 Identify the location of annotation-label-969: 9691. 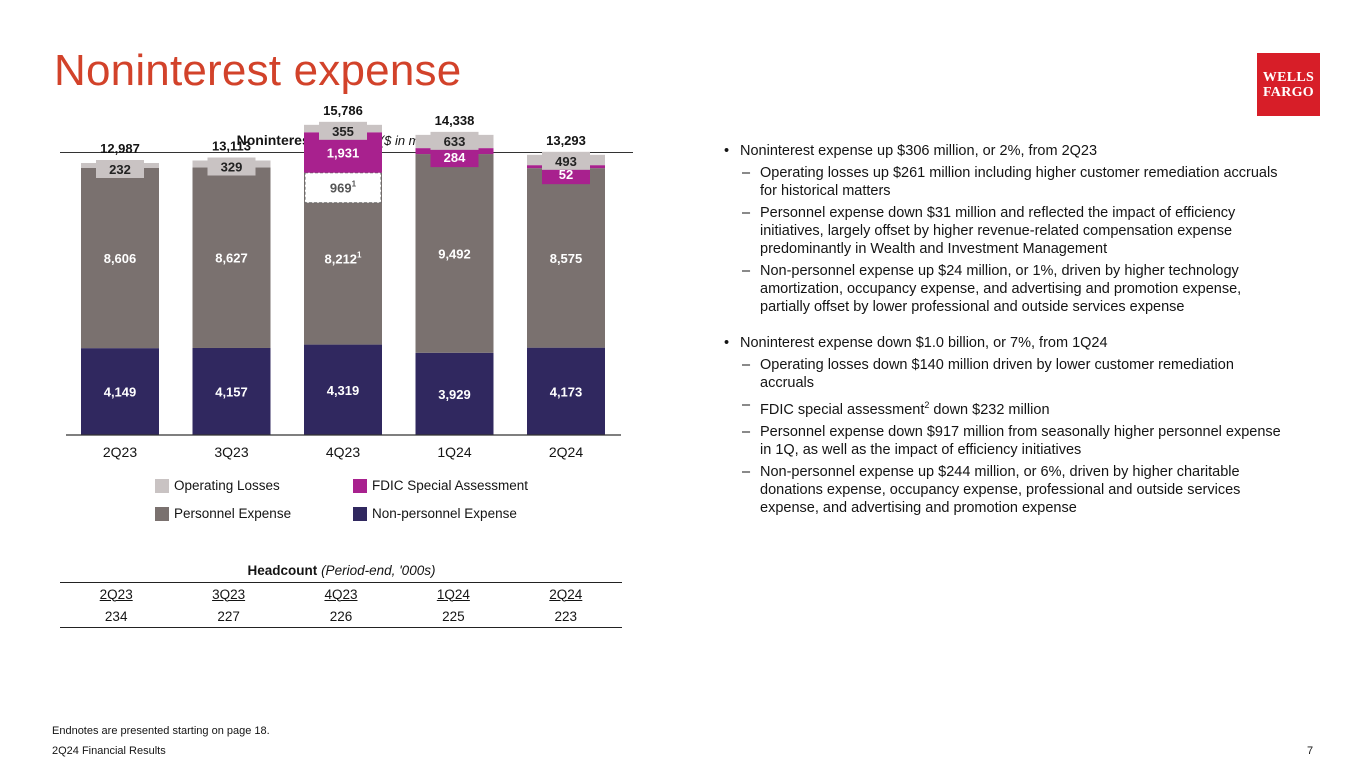
(343, 188).